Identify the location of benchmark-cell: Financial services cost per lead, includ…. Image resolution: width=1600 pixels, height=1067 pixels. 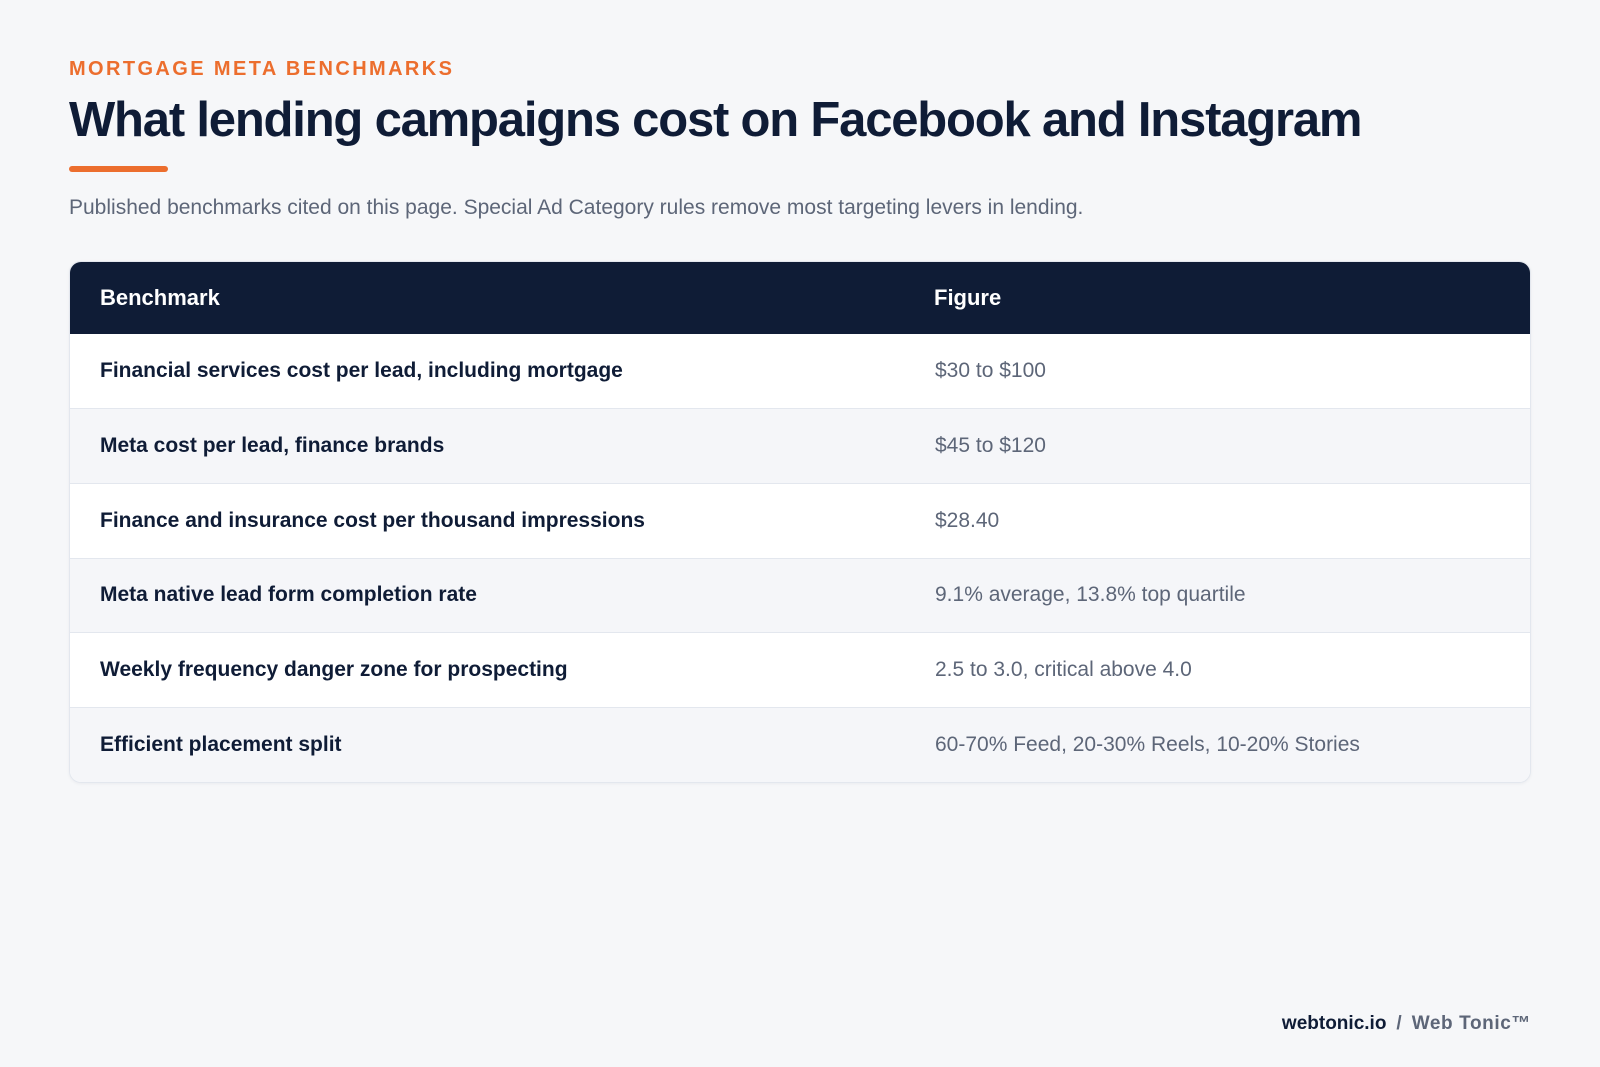
(361, 371).